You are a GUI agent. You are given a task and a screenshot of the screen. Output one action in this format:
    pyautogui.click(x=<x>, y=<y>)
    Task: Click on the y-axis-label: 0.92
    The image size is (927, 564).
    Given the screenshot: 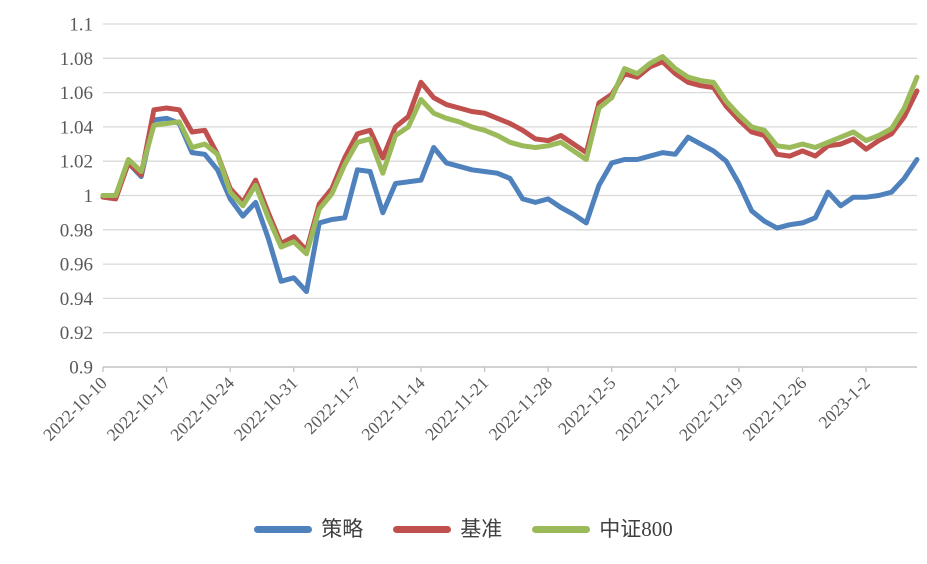 What is the action you would take?
    pyautogui.click(x=76, y=333)
    